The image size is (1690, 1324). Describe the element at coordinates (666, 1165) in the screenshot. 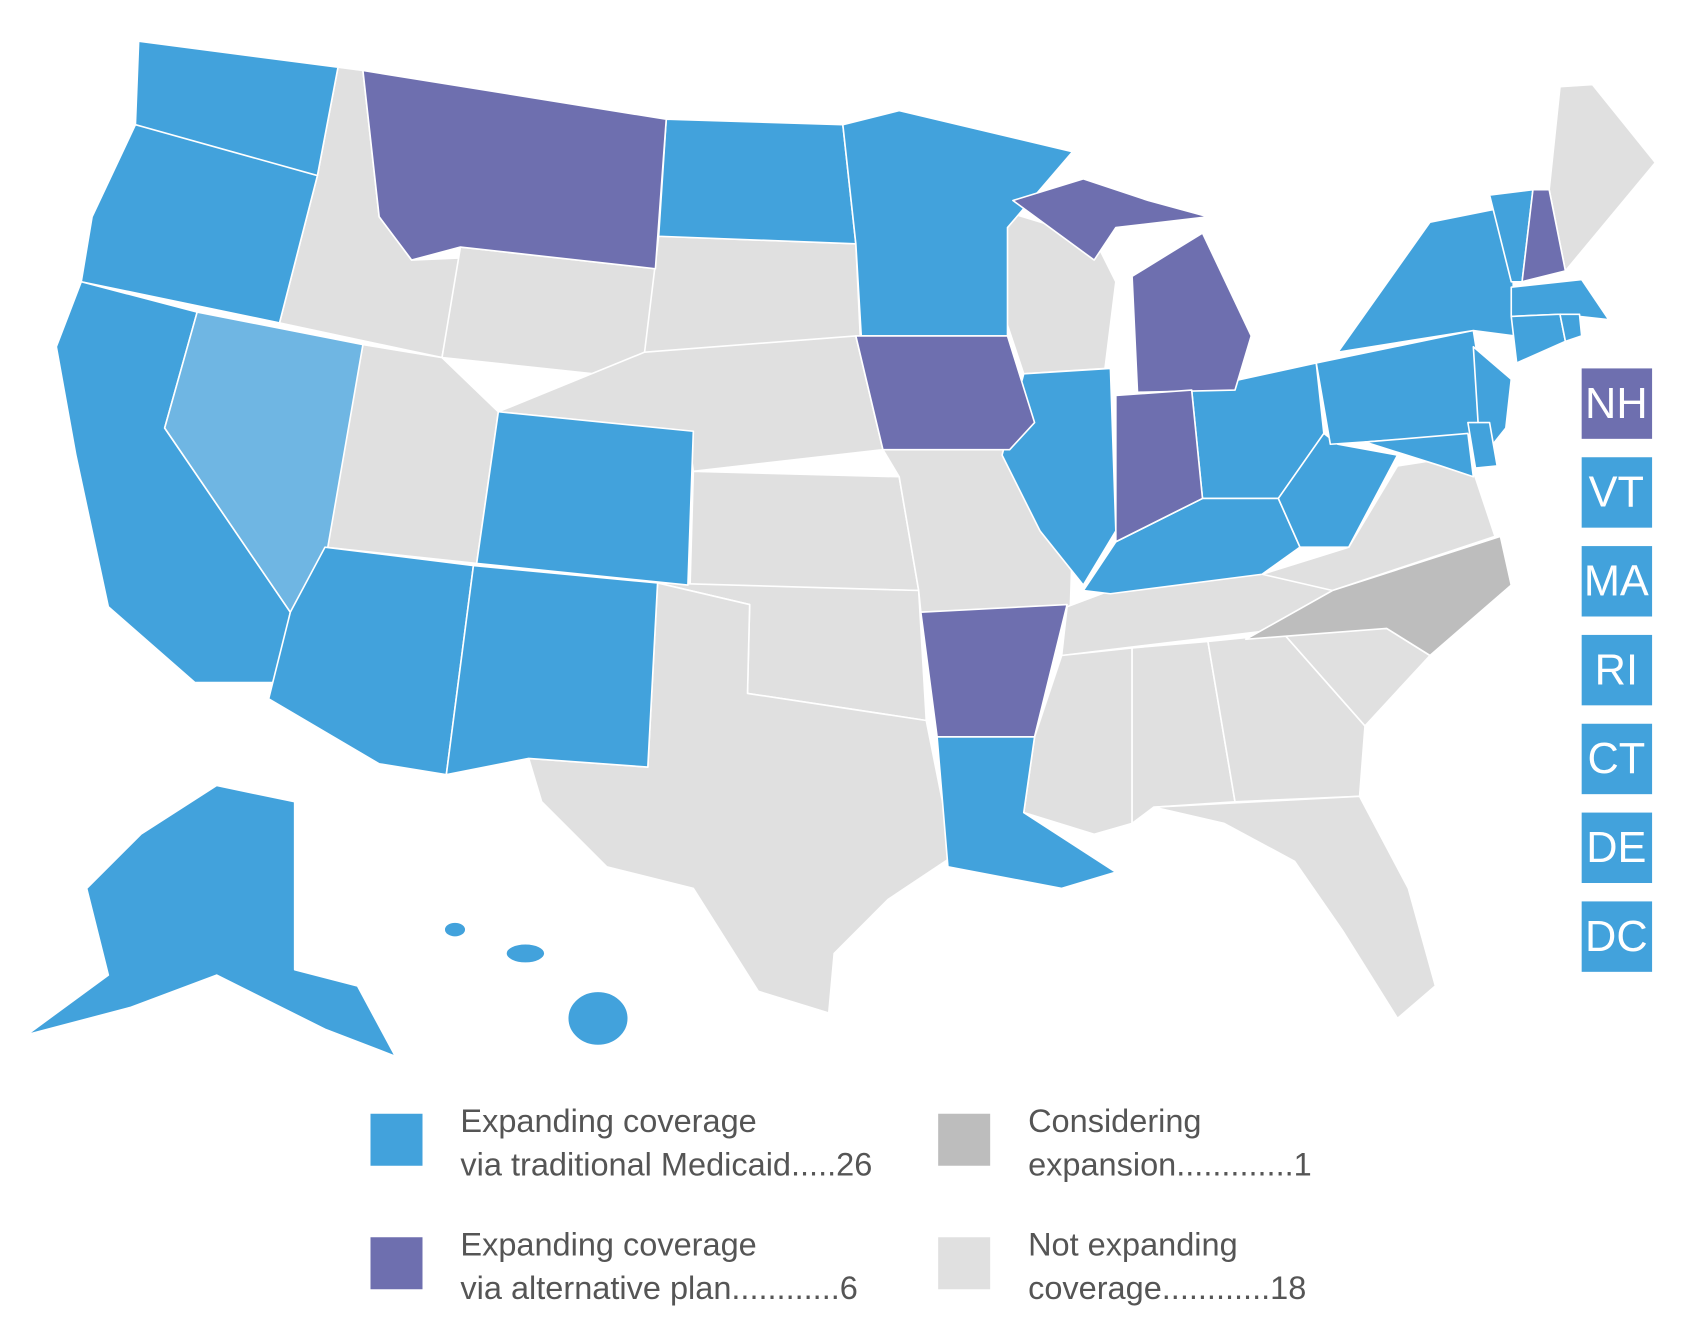

I see `legend-label: via traditional Medicaid.....26` at that location.